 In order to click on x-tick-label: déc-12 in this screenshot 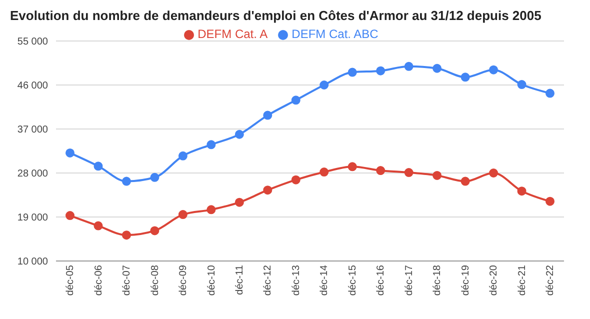, I will do `click(268, 280)`.